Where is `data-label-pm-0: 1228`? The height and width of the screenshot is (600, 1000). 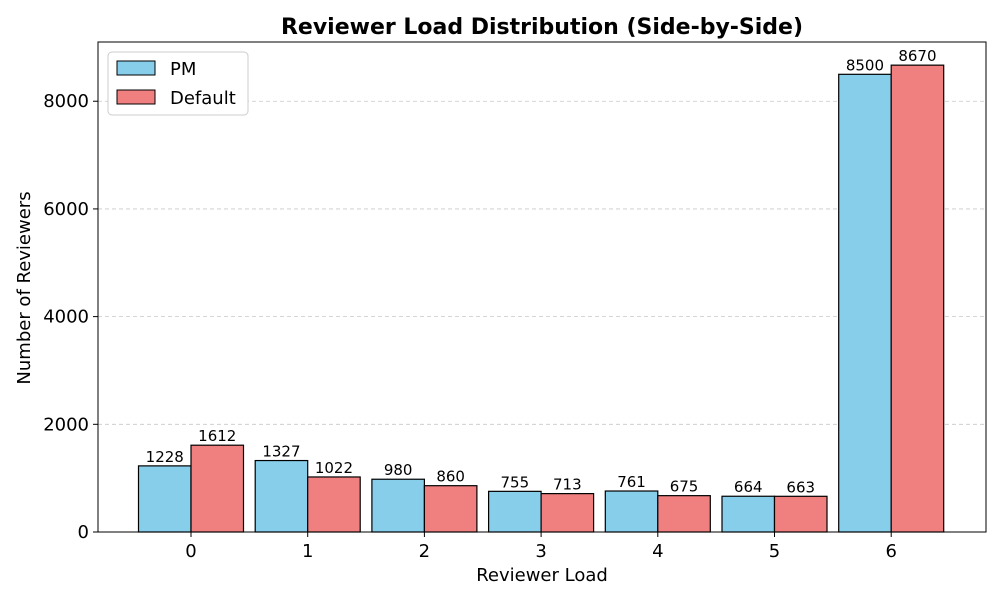 data-label-pm-0: 1228 is located at coordinates (165, 457).